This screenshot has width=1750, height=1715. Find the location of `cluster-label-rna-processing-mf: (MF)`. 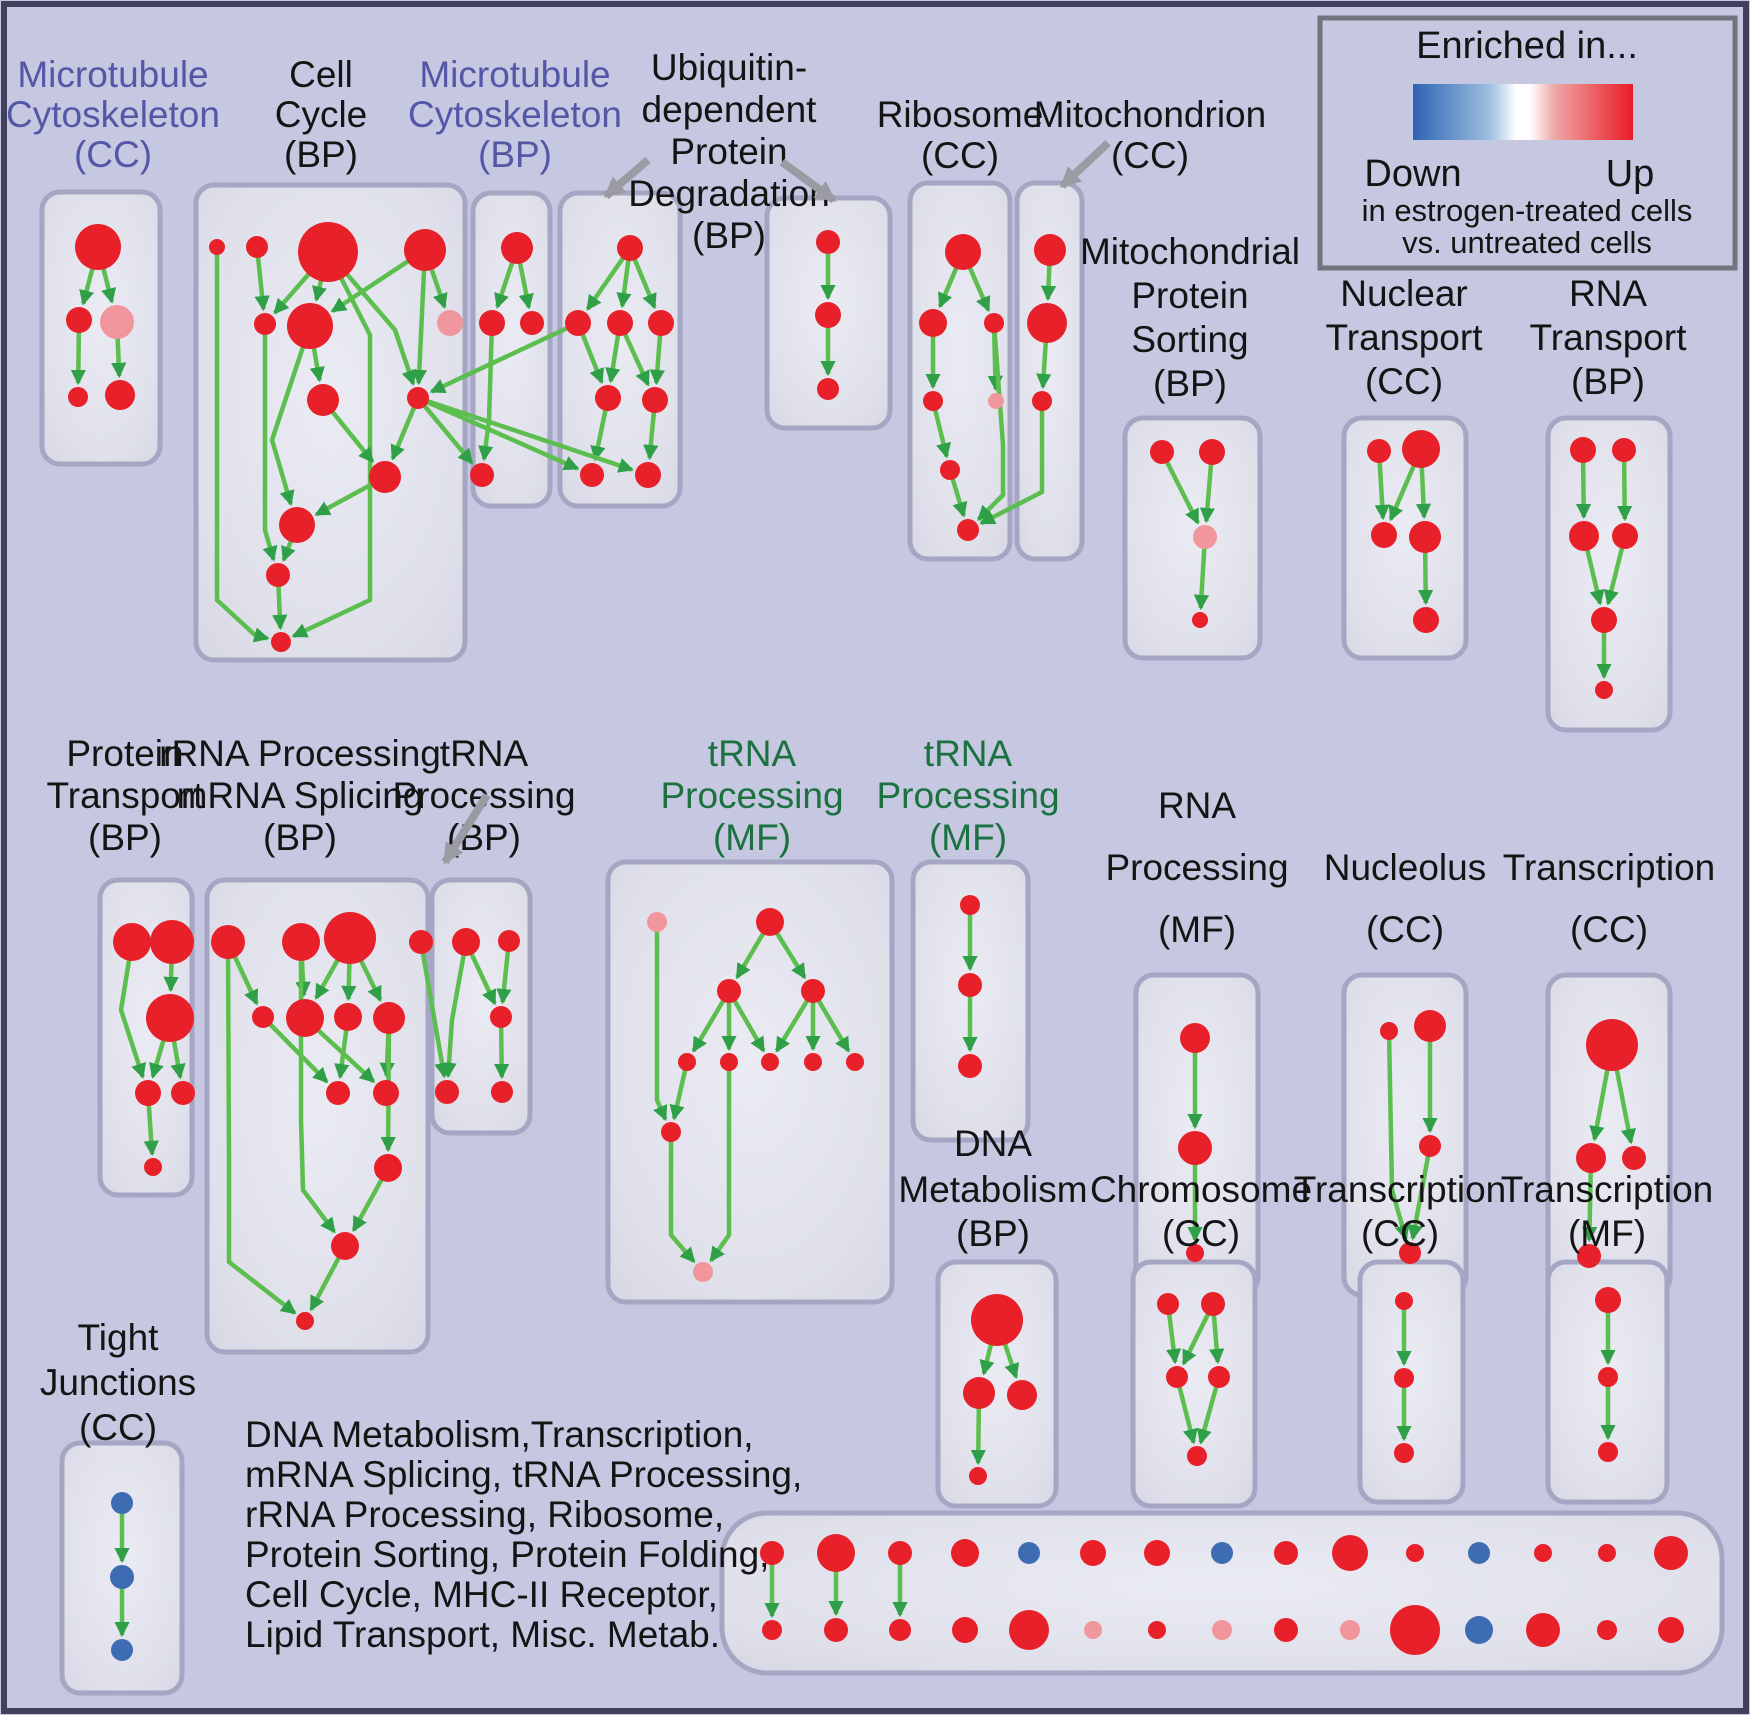

cluster-label-rna-processing-mf: (MF) is located at coordinates (1197, 929).